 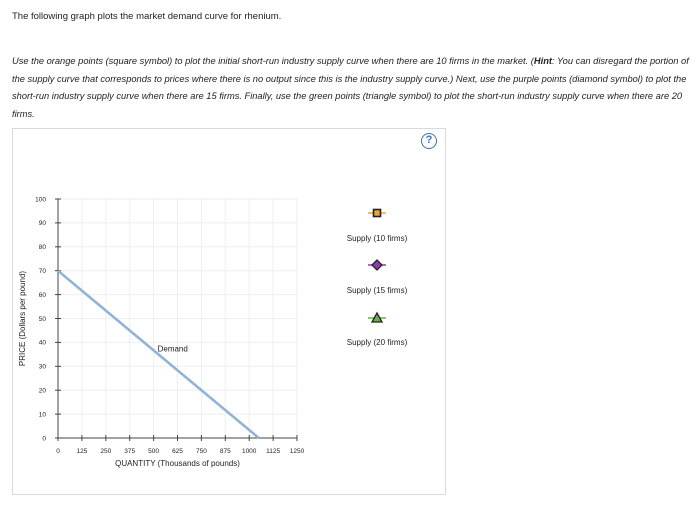 What do you see at coordinates (377, 342) in the screenshot?
I see `legend-label: Supply (20 firms)` at bounding box center [377, 342].